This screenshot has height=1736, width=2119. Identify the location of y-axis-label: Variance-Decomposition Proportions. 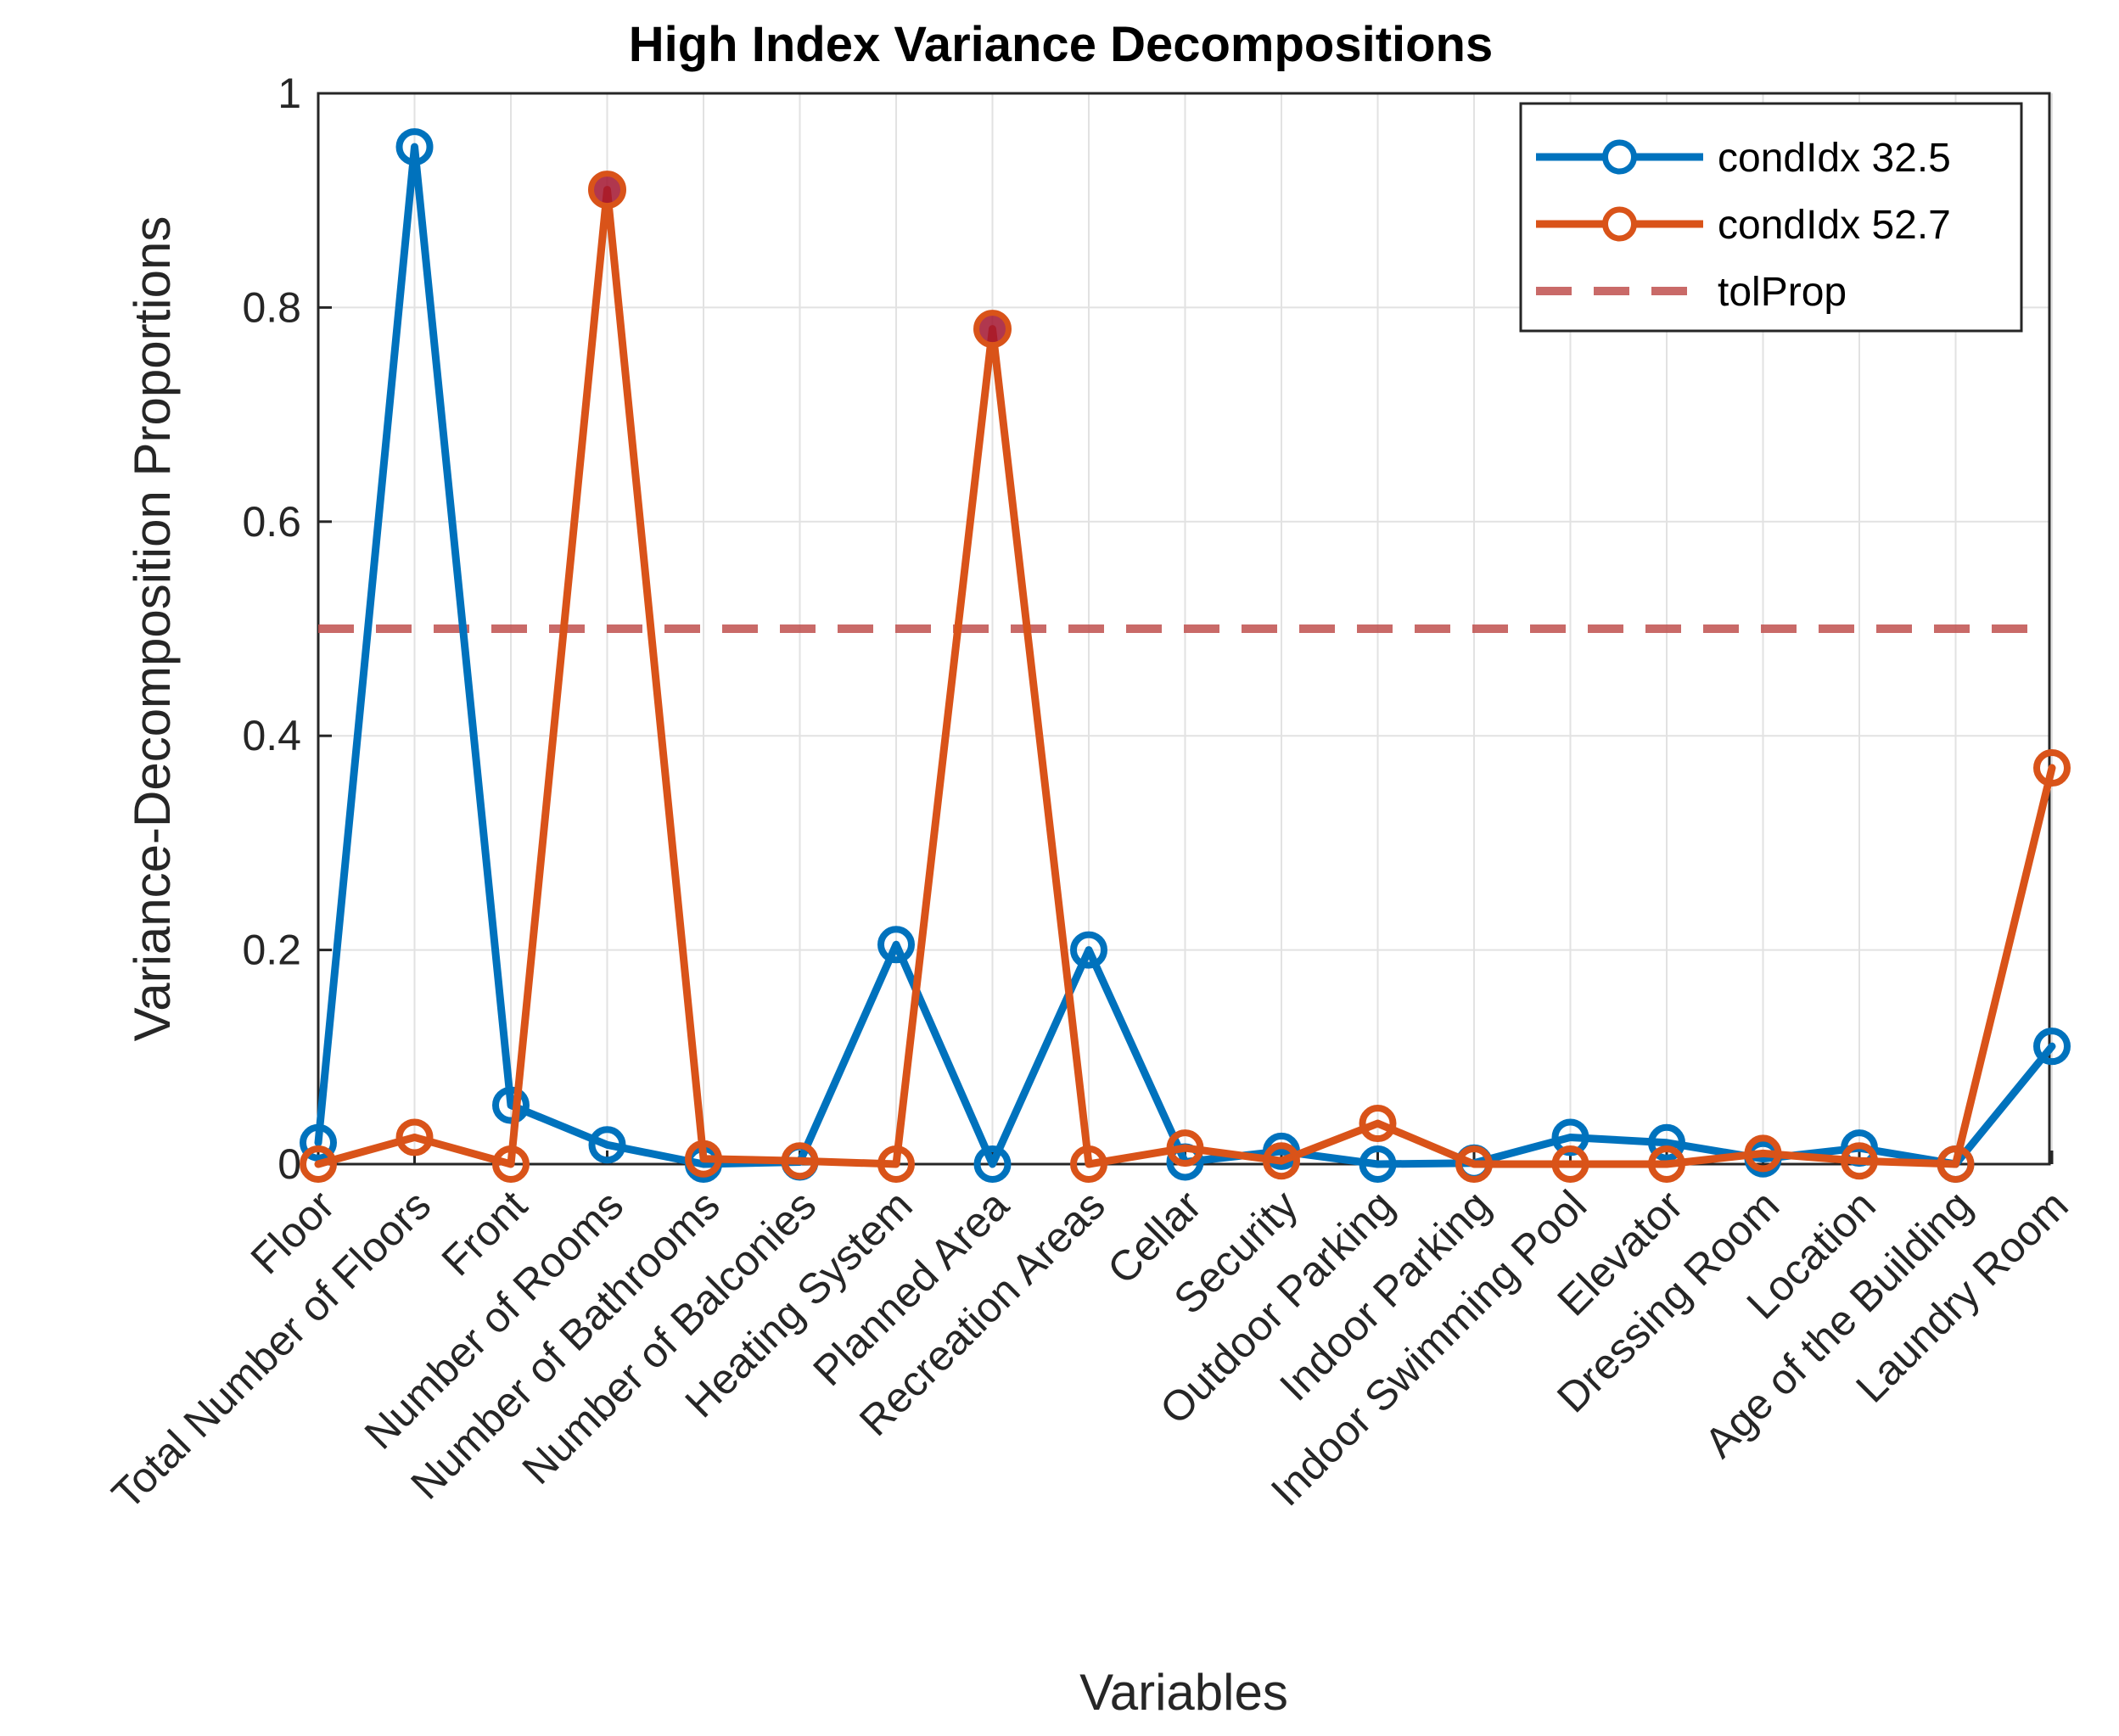
(152, 629).